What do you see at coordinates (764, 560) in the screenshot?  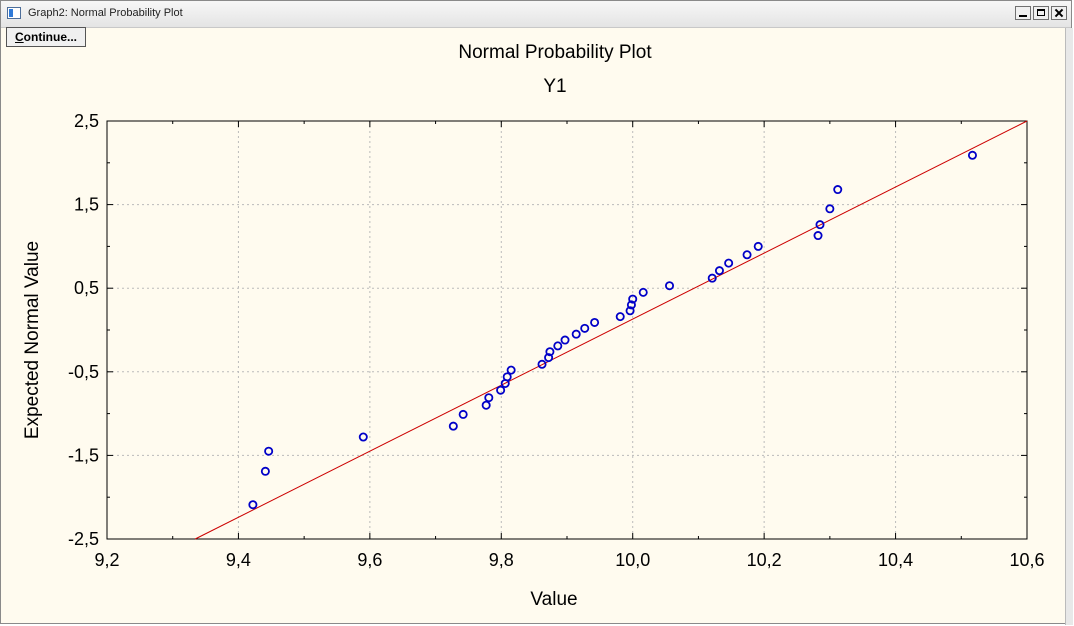 I see `x-tick-label: 10,2` at bounding box center [764, 560].